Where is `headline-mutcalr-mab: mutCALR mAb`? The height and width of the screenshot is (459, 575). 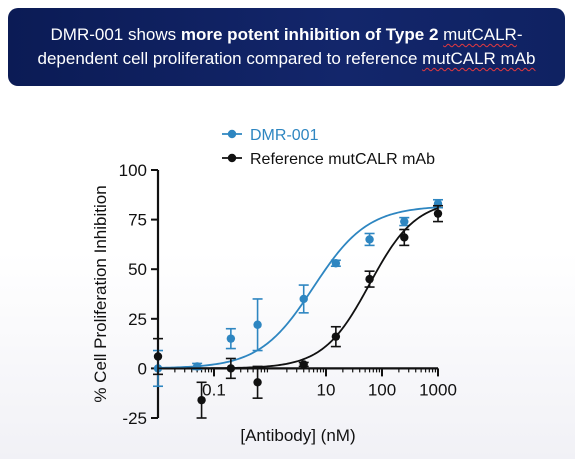
headline-mutcalr-mab: mutCALR mAb is located at coordinates (479, 58).